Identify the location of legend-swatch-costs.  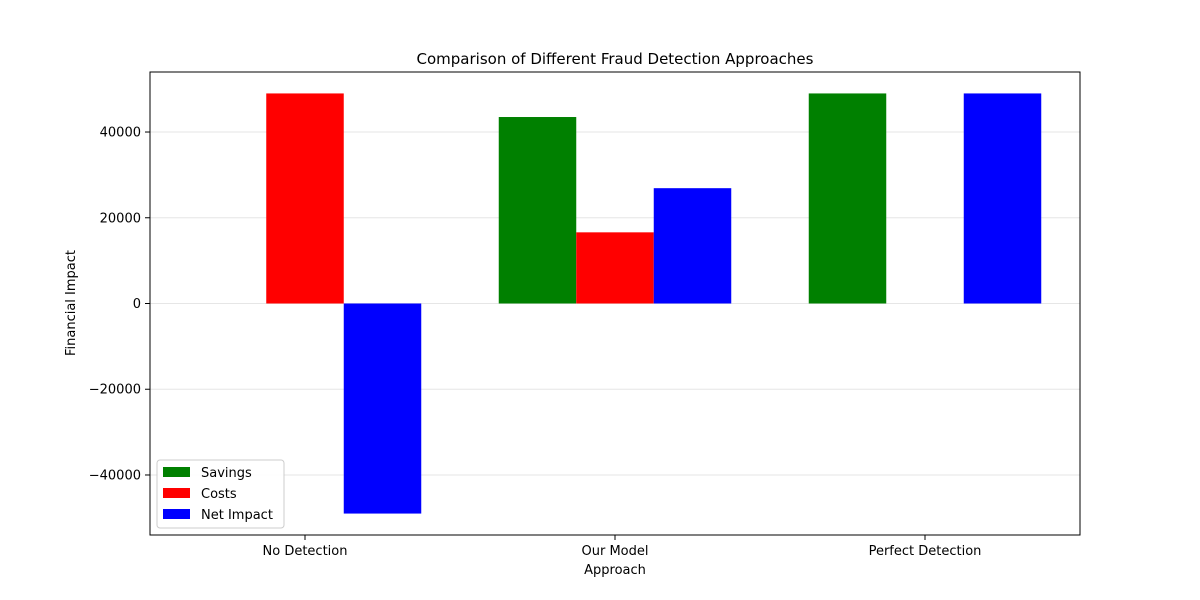
(176, 493).